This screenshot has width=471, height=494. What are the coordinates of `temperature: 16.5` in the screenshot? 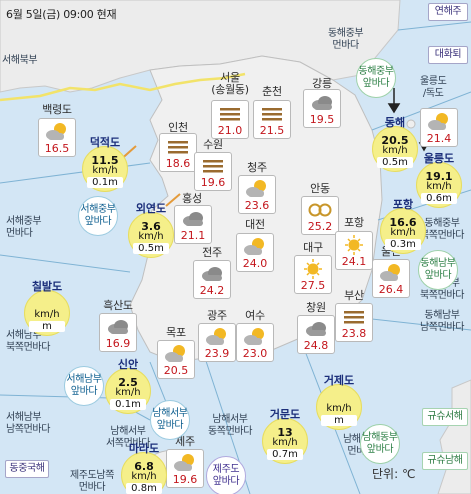 It's located at (57, 148).